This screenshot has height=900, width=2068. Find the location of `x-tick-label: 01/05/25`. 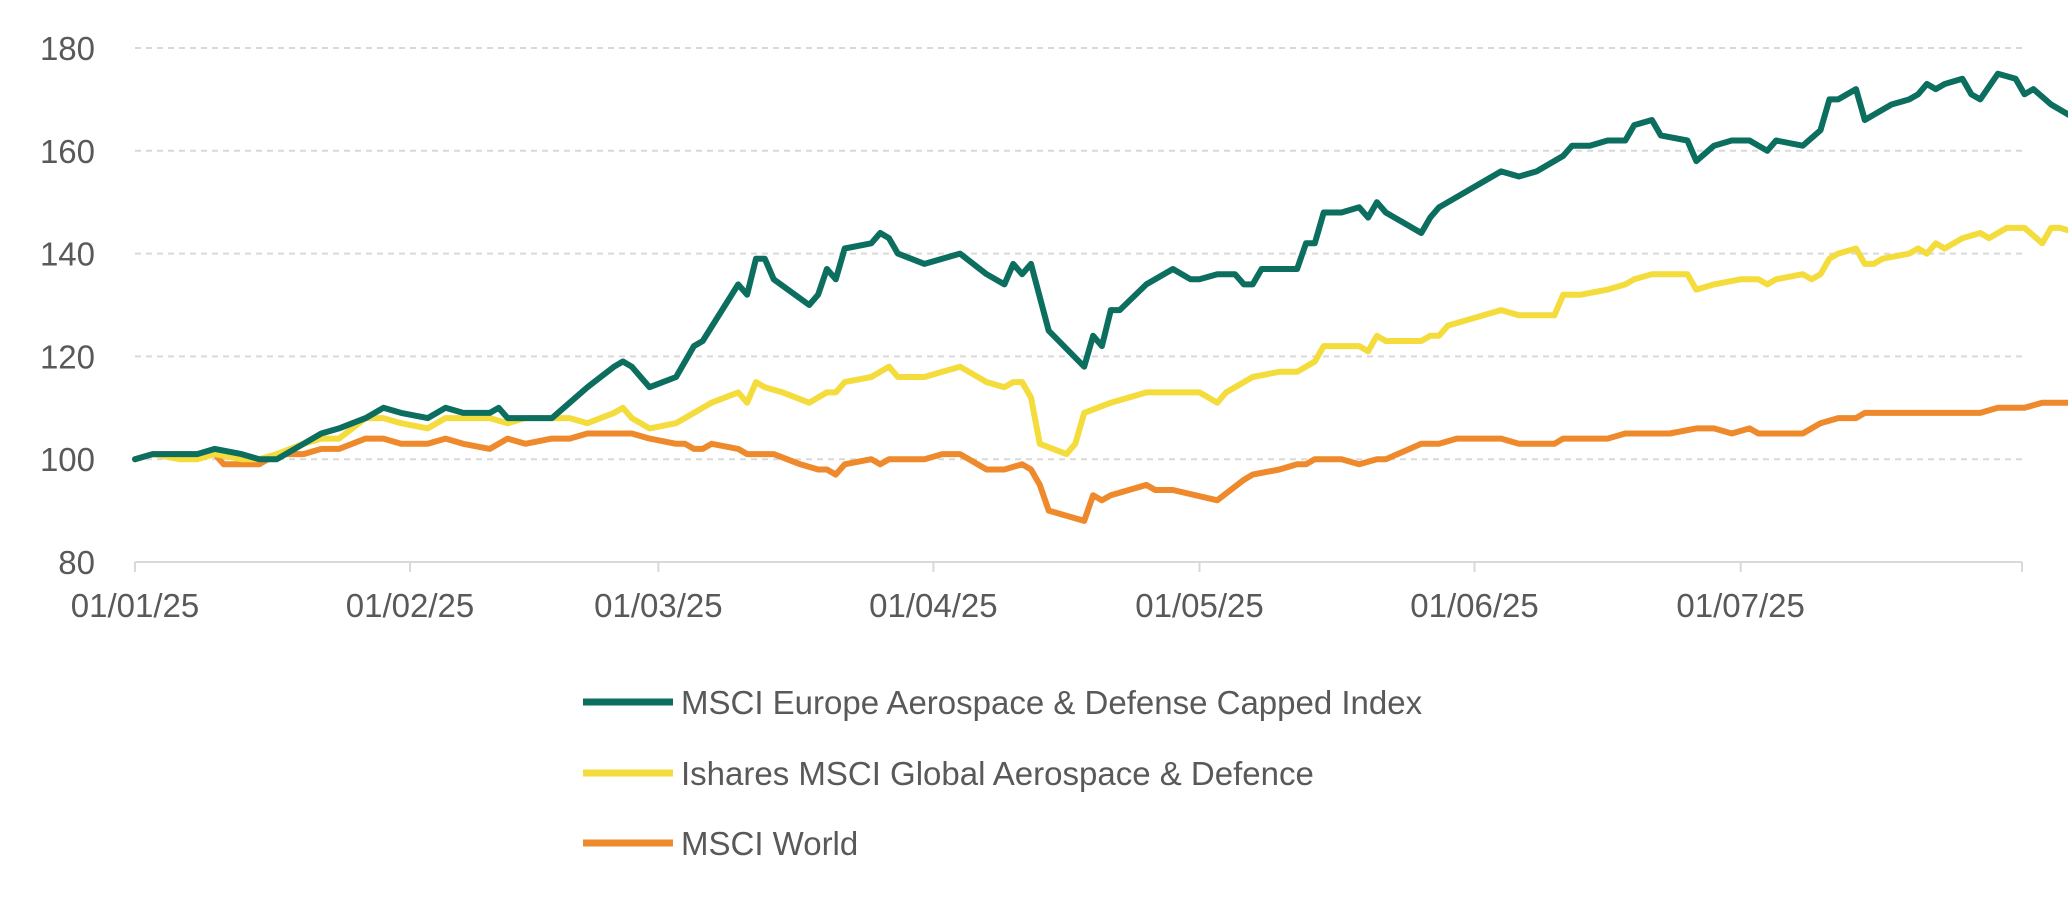

x-tick-label: 01/05/25 is located at coordinates (1199, 605).